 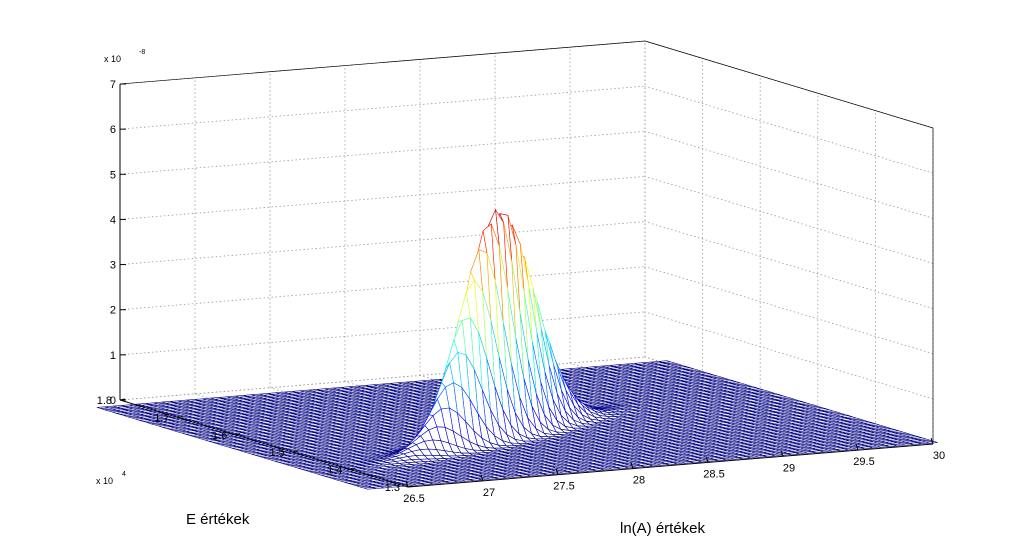 What do you see at coordinates (113, 220) in the screenshot?
I see `z-tick-label: 4` at bounding box center [113, 220].